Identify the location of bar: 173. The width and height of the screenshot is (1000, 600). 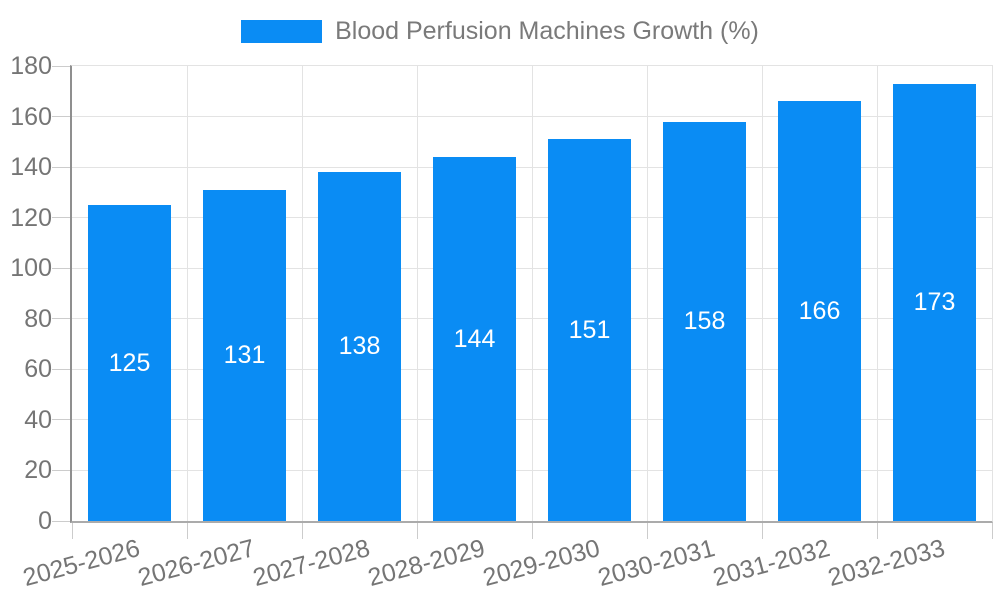
(934, 302).